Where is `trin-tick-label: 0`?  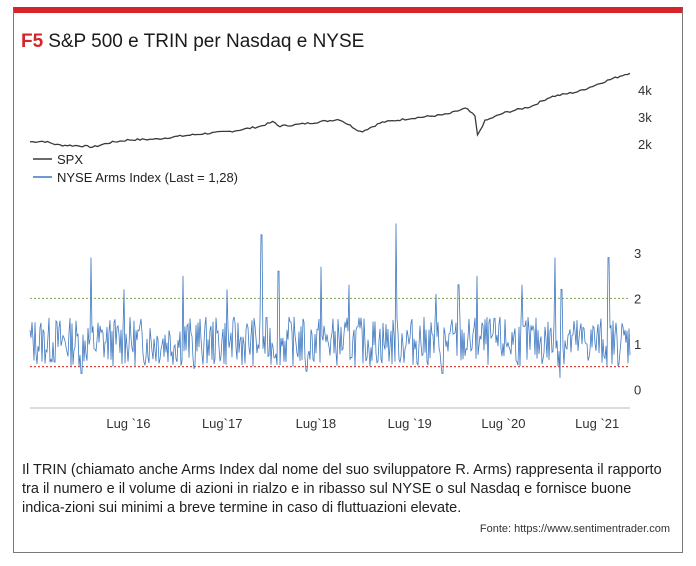
trin-tick-label: 0 is located at coordinates (637, 389).